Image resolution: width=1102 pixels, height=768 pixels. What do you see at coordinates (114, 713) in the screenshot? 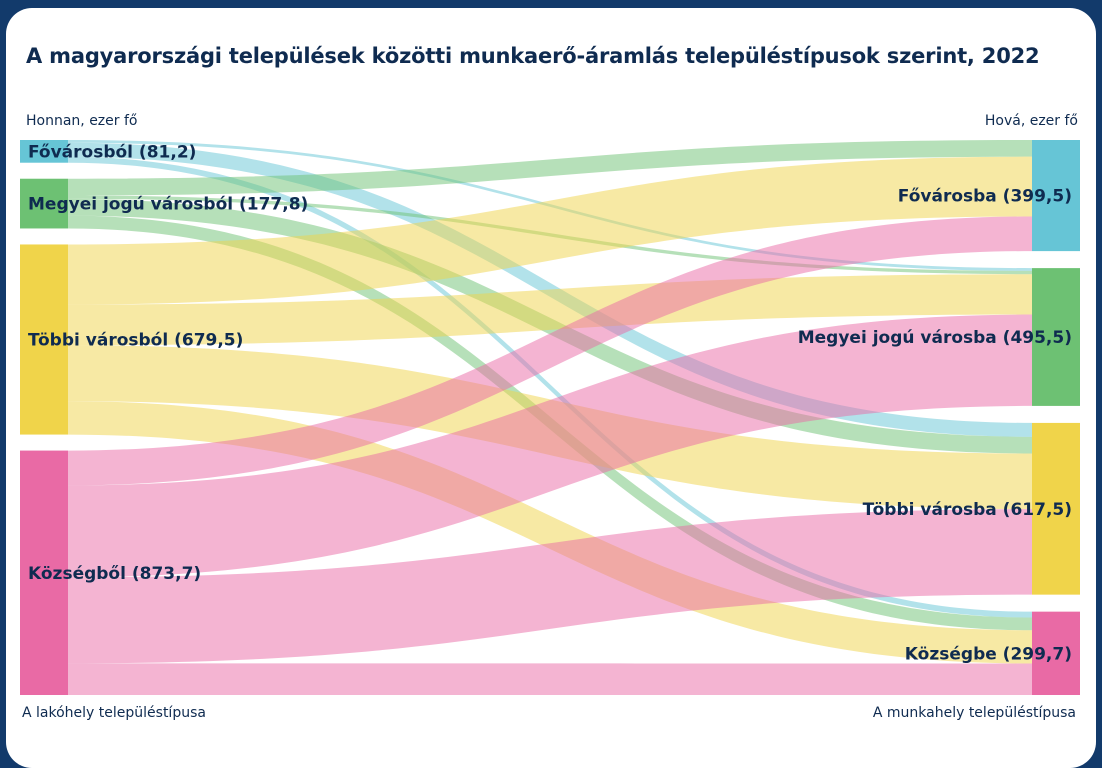
I see `source-axis-label: A lakóhely településtípusa` at bounding box center [114, 713].